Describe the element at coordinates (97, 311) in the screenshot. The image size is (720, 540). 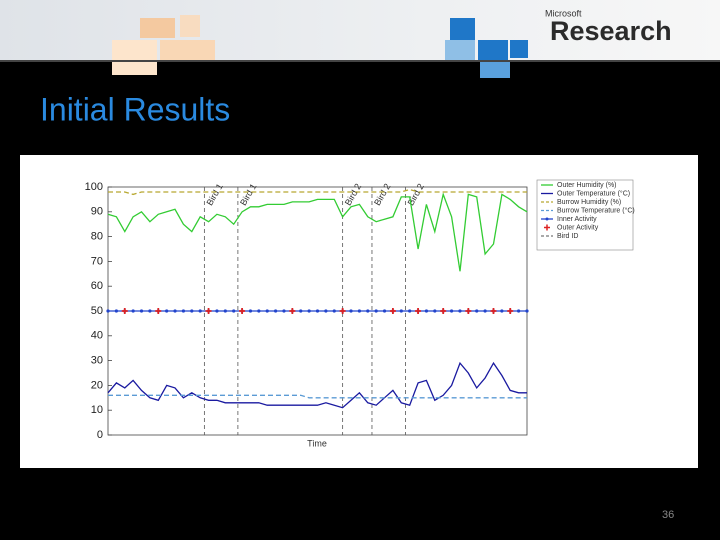
I see `y-tick-label: 50` at that location.